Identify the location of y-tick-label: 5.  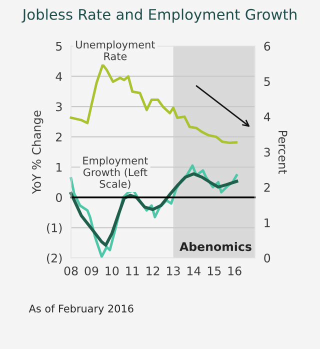
(59, 46).